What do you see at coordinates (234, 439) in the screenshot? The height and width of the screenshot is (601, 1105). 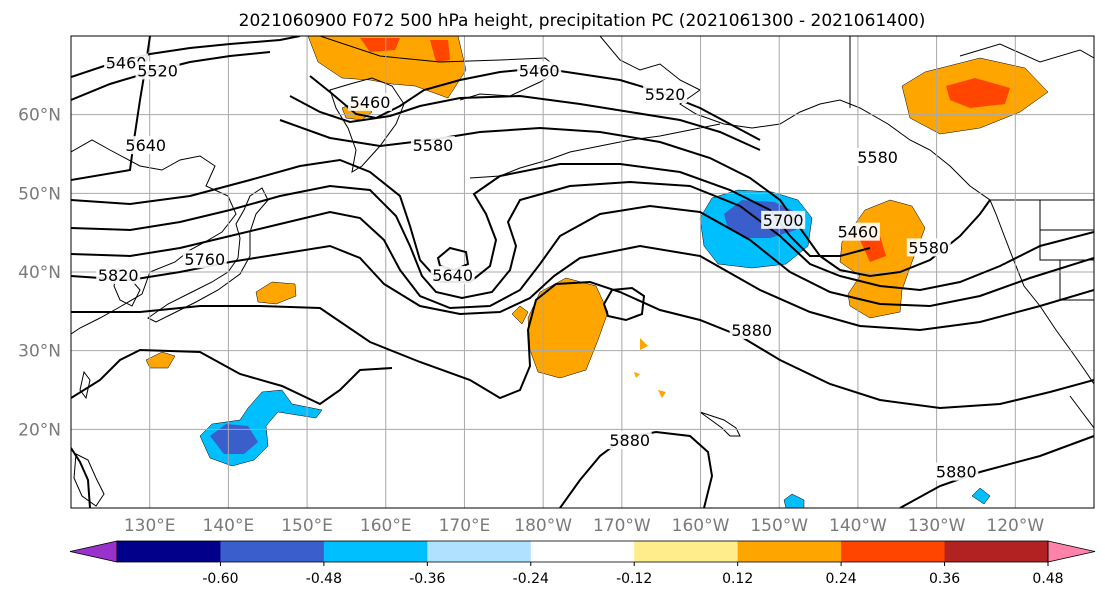 I see `shade-area-neg-west-core` at bounding box center [234, 439].